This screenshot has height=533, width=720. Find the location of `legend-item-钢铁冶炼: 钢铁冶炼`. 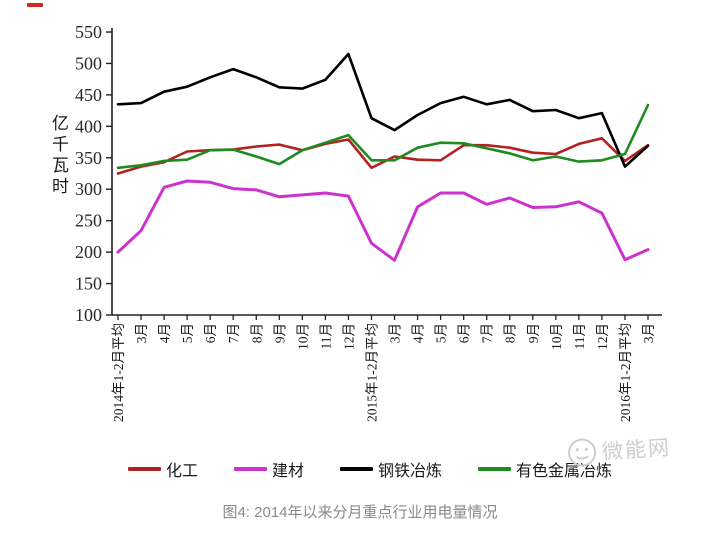

legend-item-钢铁冶炼: 钢铁冶炼 is located at coordinates (391, 469).